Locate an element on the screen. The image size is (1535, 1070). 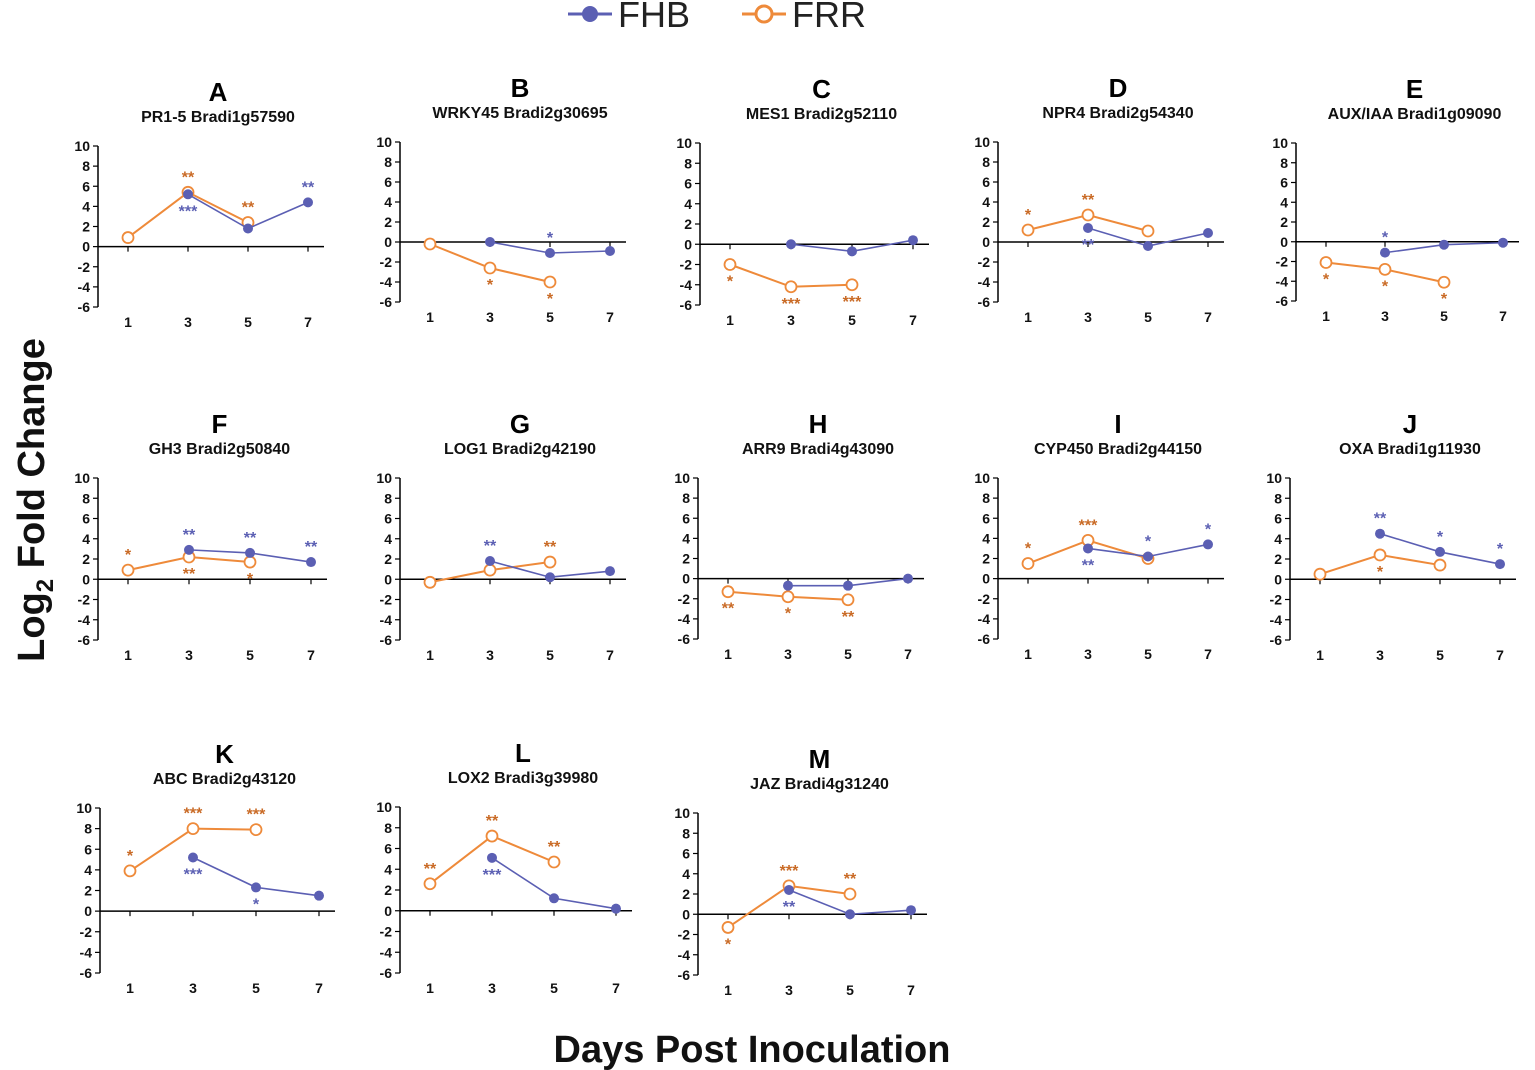
panel-i-letter: I is located at coordinates (1117, 424).